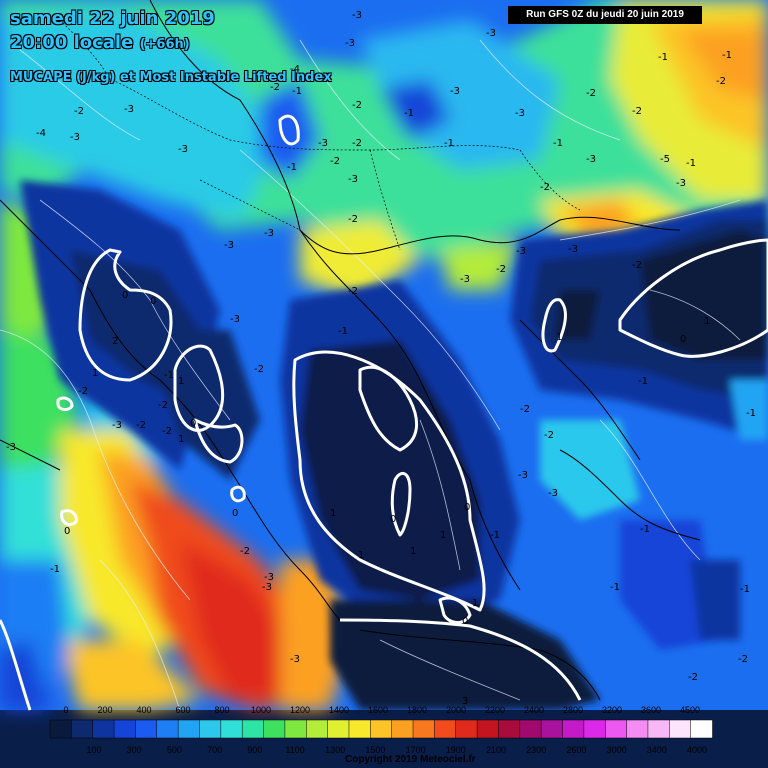 The width and height of the screenshot is (768, 768). What do you see at coordinates (576, 750) in the screenshot?
I see `legend-label-bottom: 2600` at bounding box center [576, 750].